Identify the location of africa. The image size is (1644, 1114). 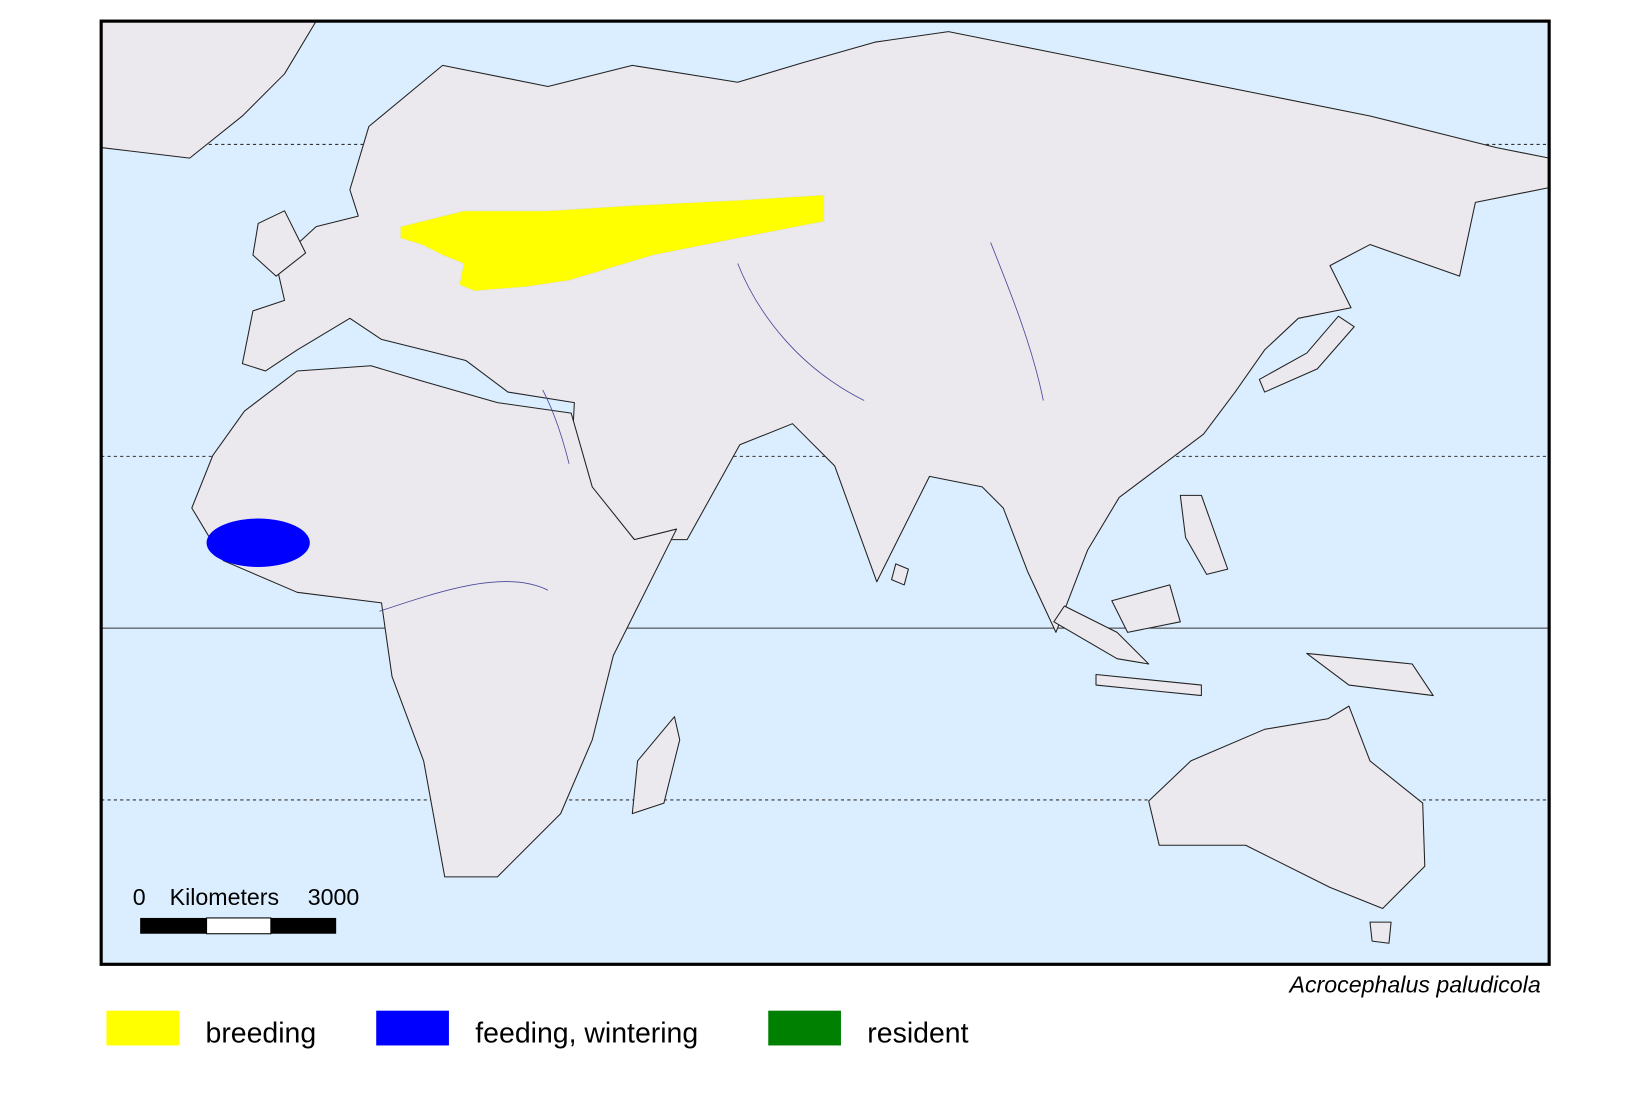
(434, 621).